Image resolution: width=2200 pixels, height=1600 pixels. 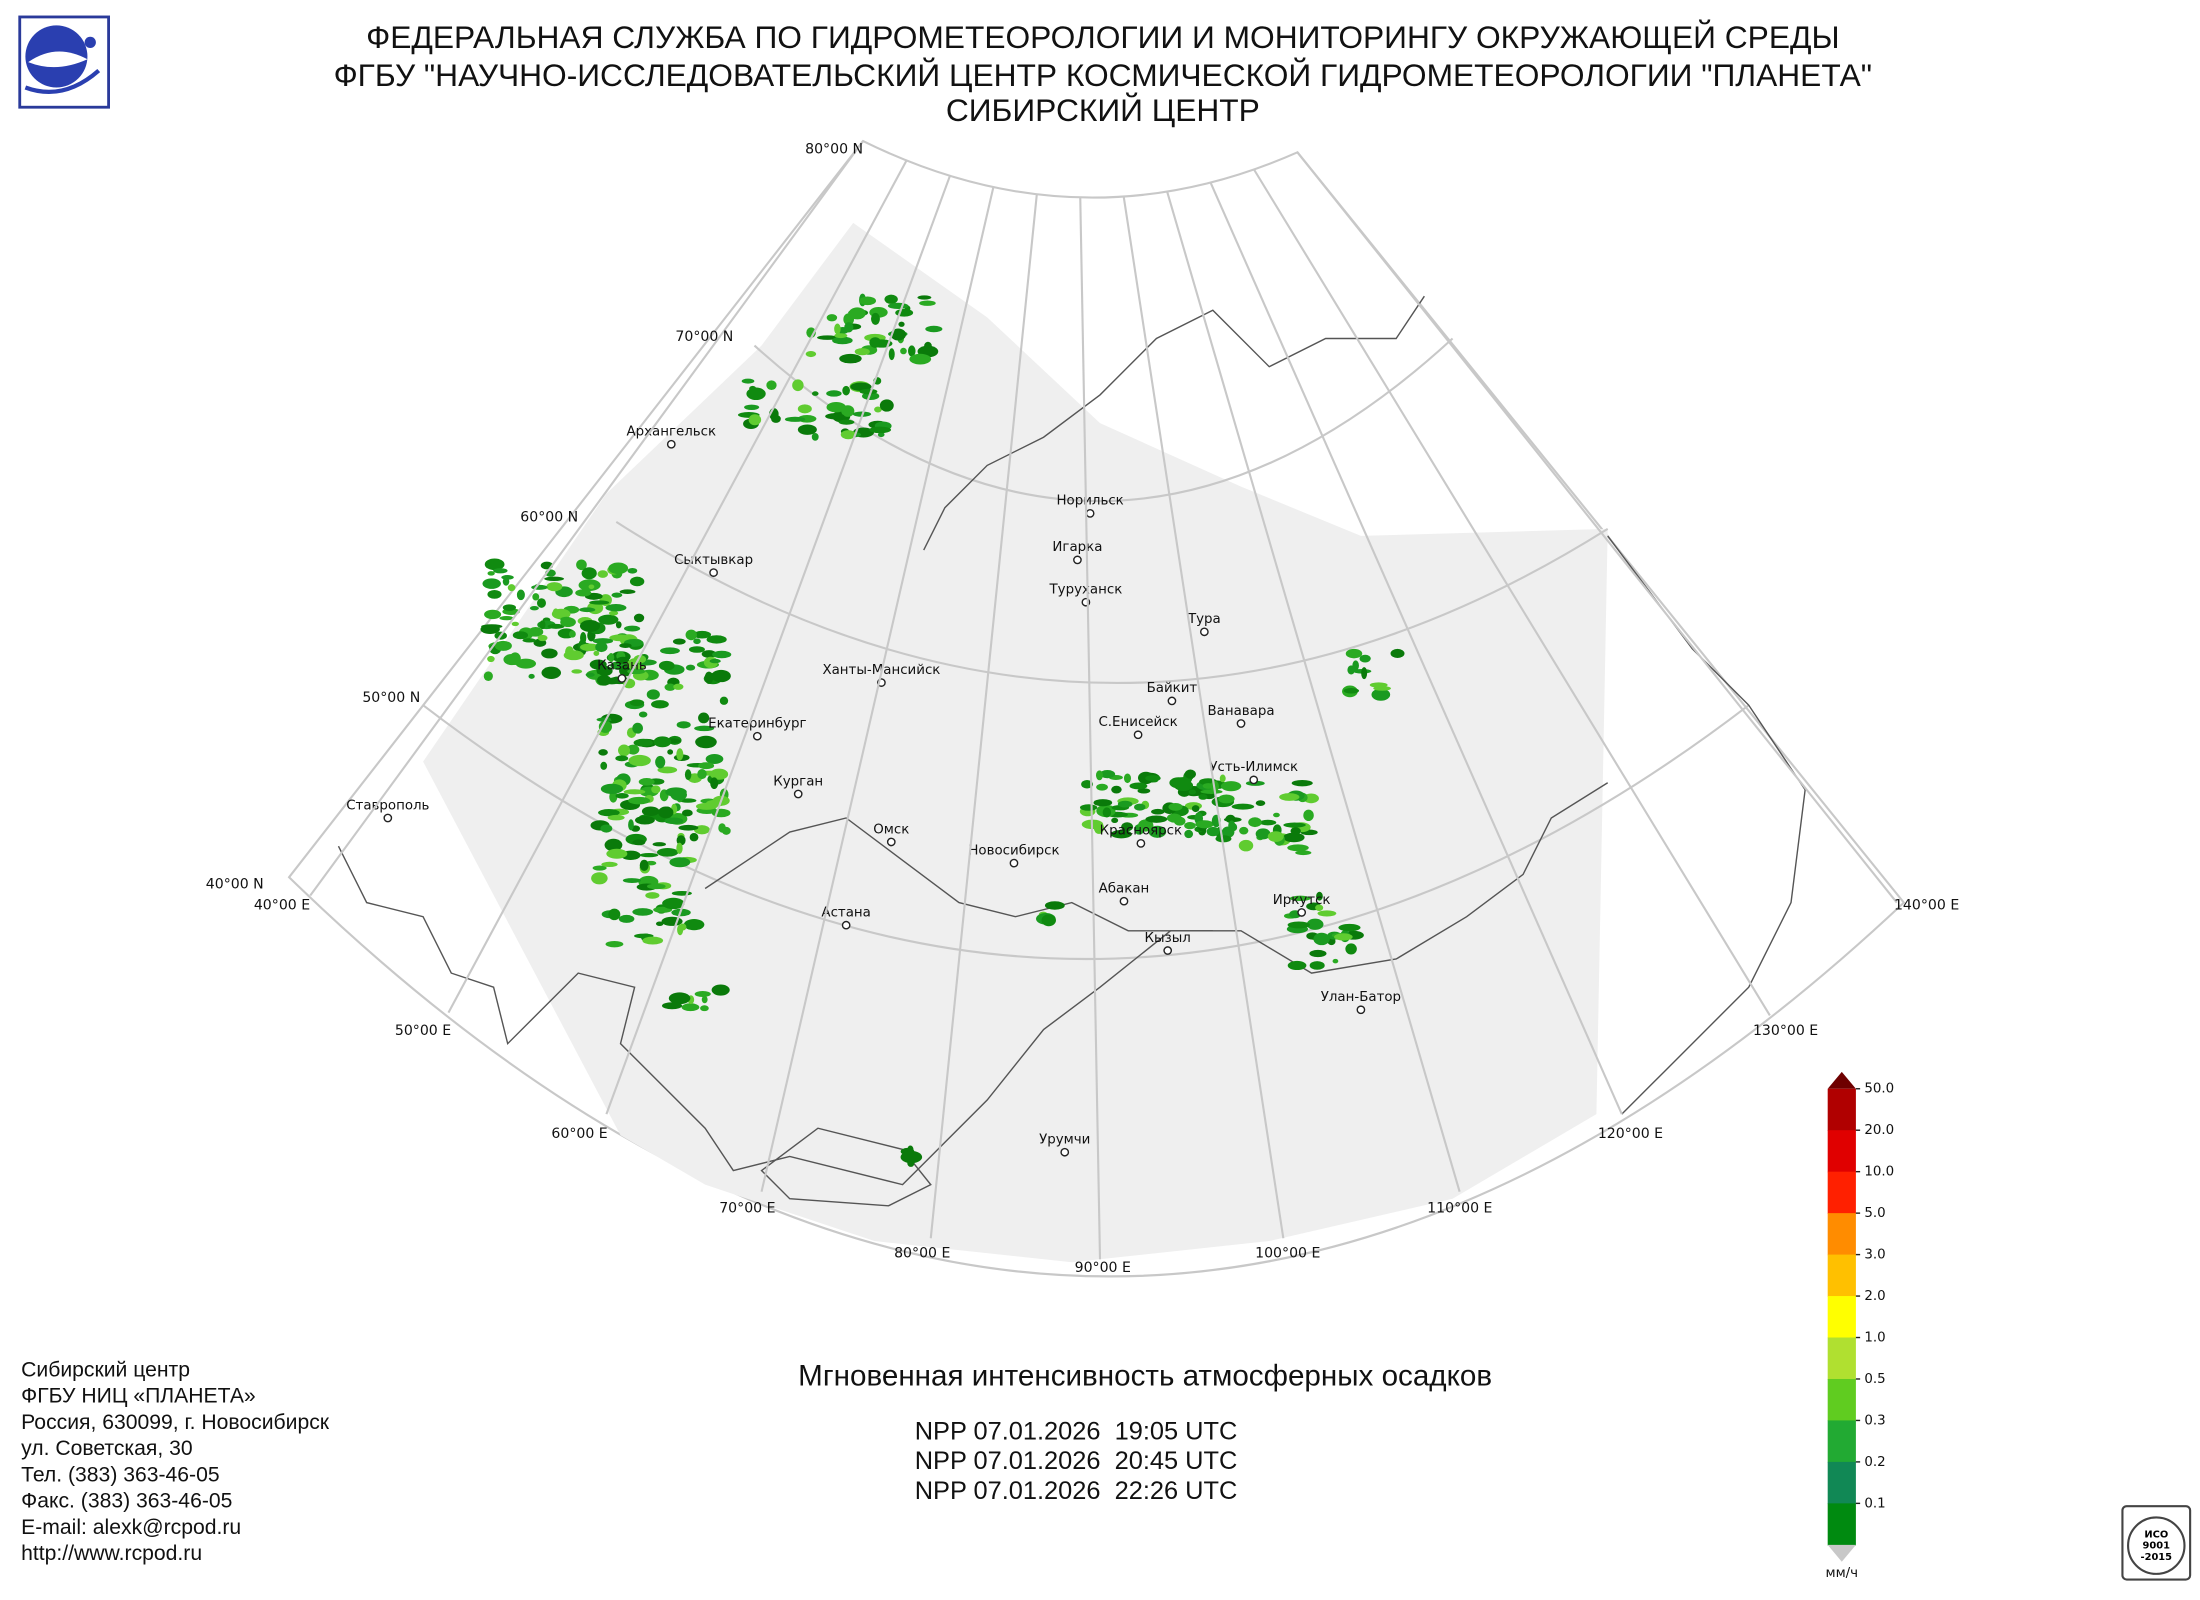 What do you see at coordinates (391, 698) in the screenshot?
I see `graticule-label: 50°00 N` at bounding box center [391, 698].